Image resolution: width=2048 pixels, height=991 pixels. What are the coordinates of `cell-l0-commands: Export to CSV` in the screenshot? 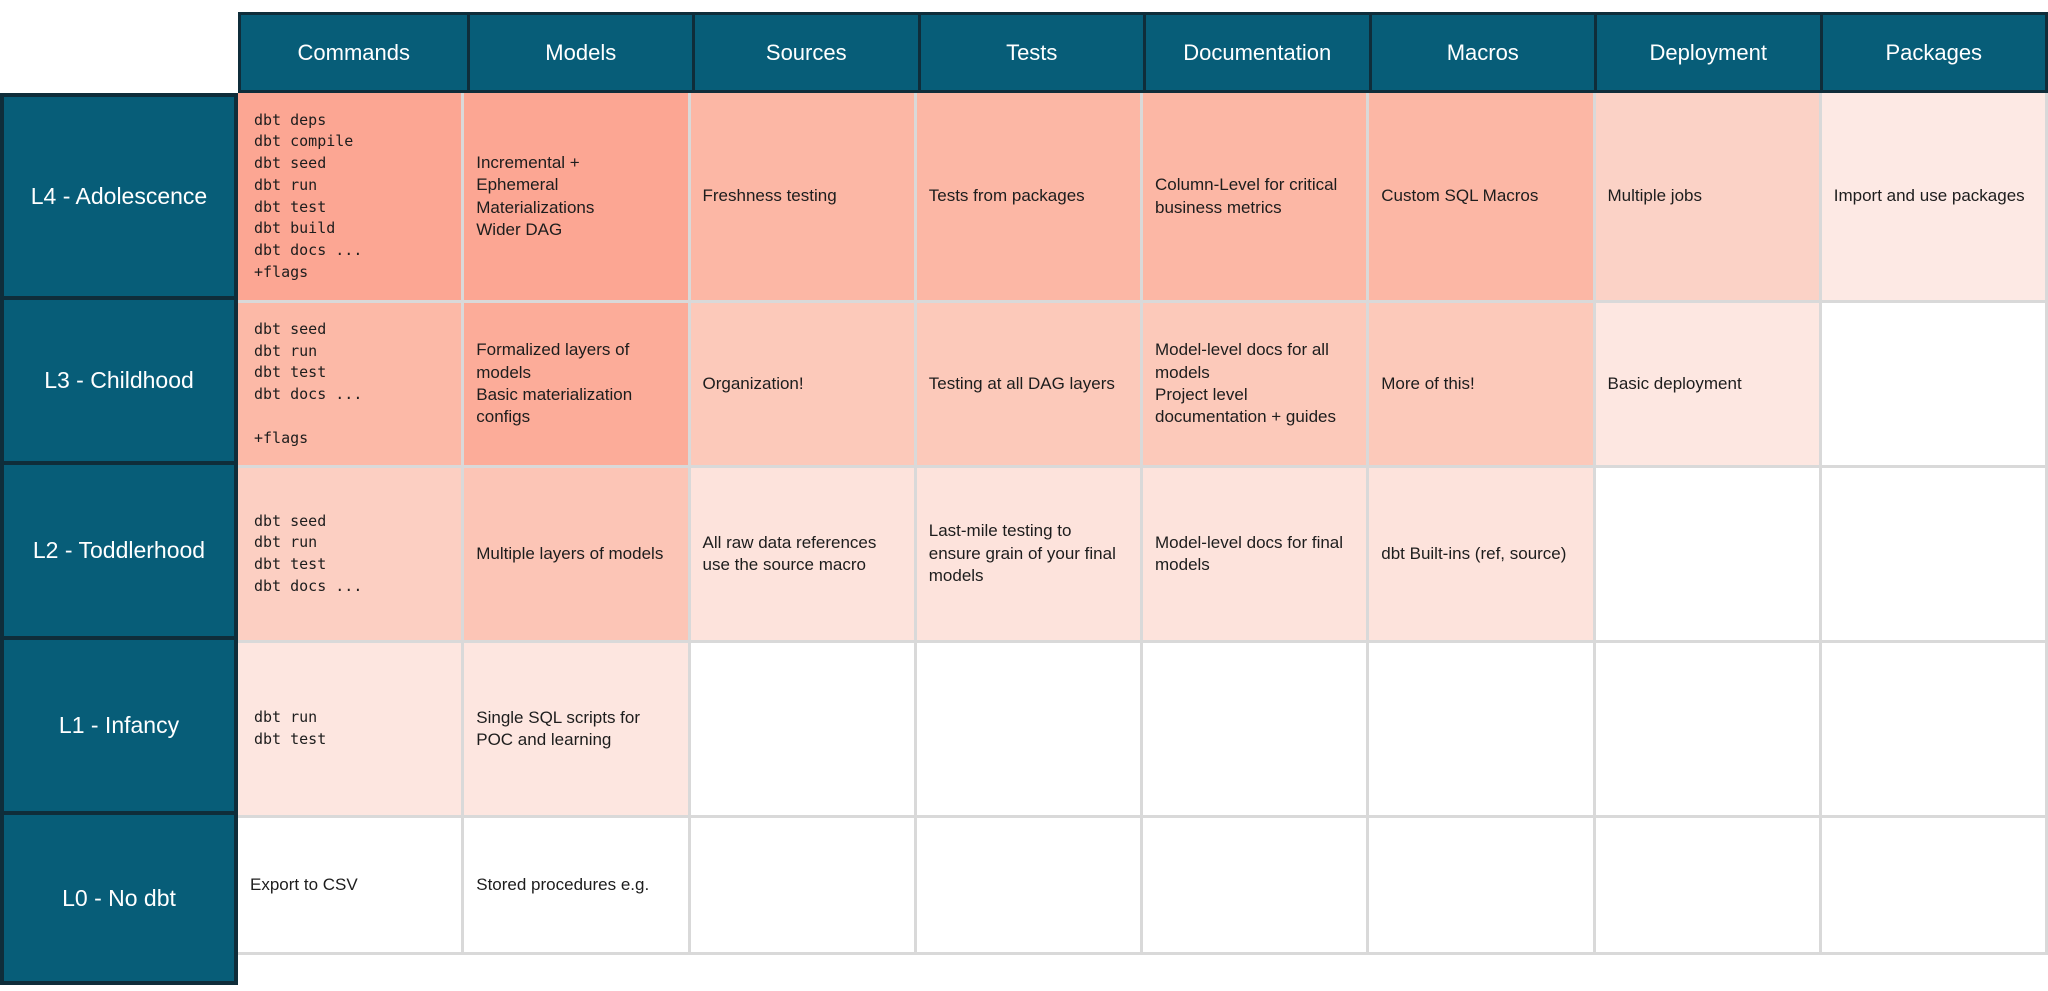 It's located at (351, 886).